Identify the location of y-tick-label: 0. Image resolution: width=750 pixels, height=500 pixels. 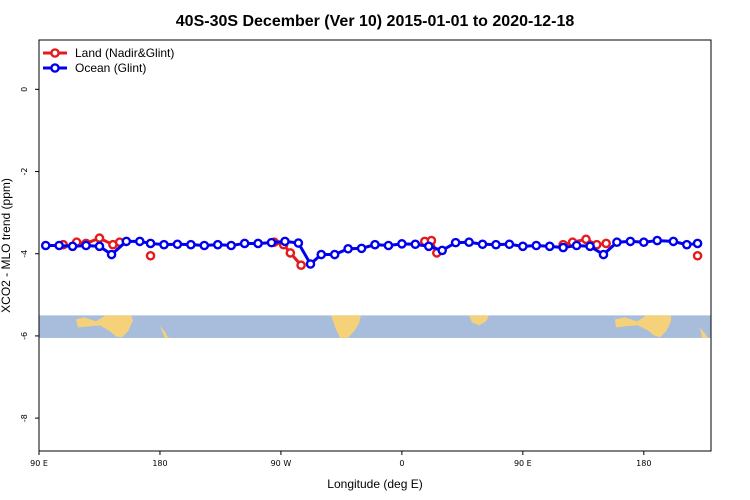
(24, 89).